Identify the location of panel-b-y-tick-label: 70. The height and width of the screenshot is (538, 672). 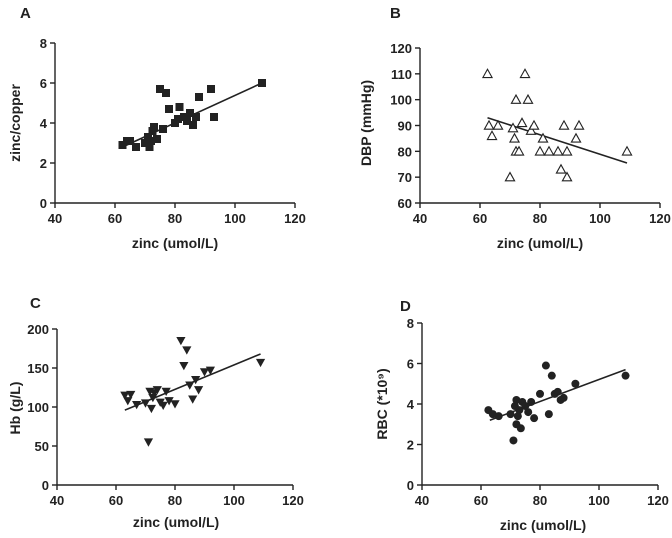
(405, 177).